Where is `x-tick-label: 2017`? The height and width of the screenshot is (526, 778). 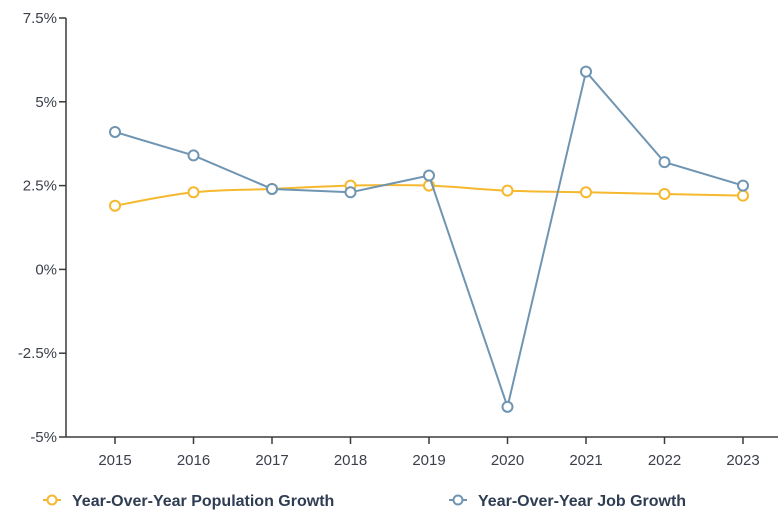
x-tick-label: 2017 is located at coordinates (271, 460).